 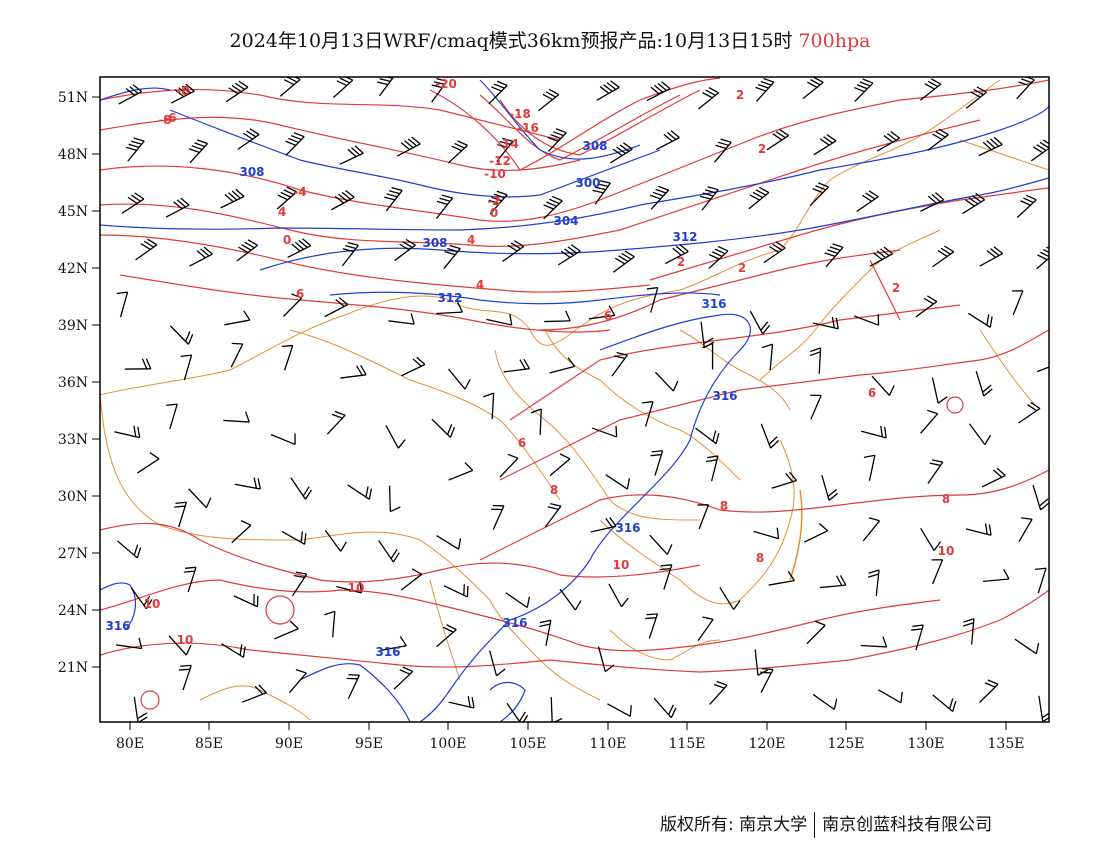 I want to click on temperature-contour-label: 6, so click(x=522, y=443).